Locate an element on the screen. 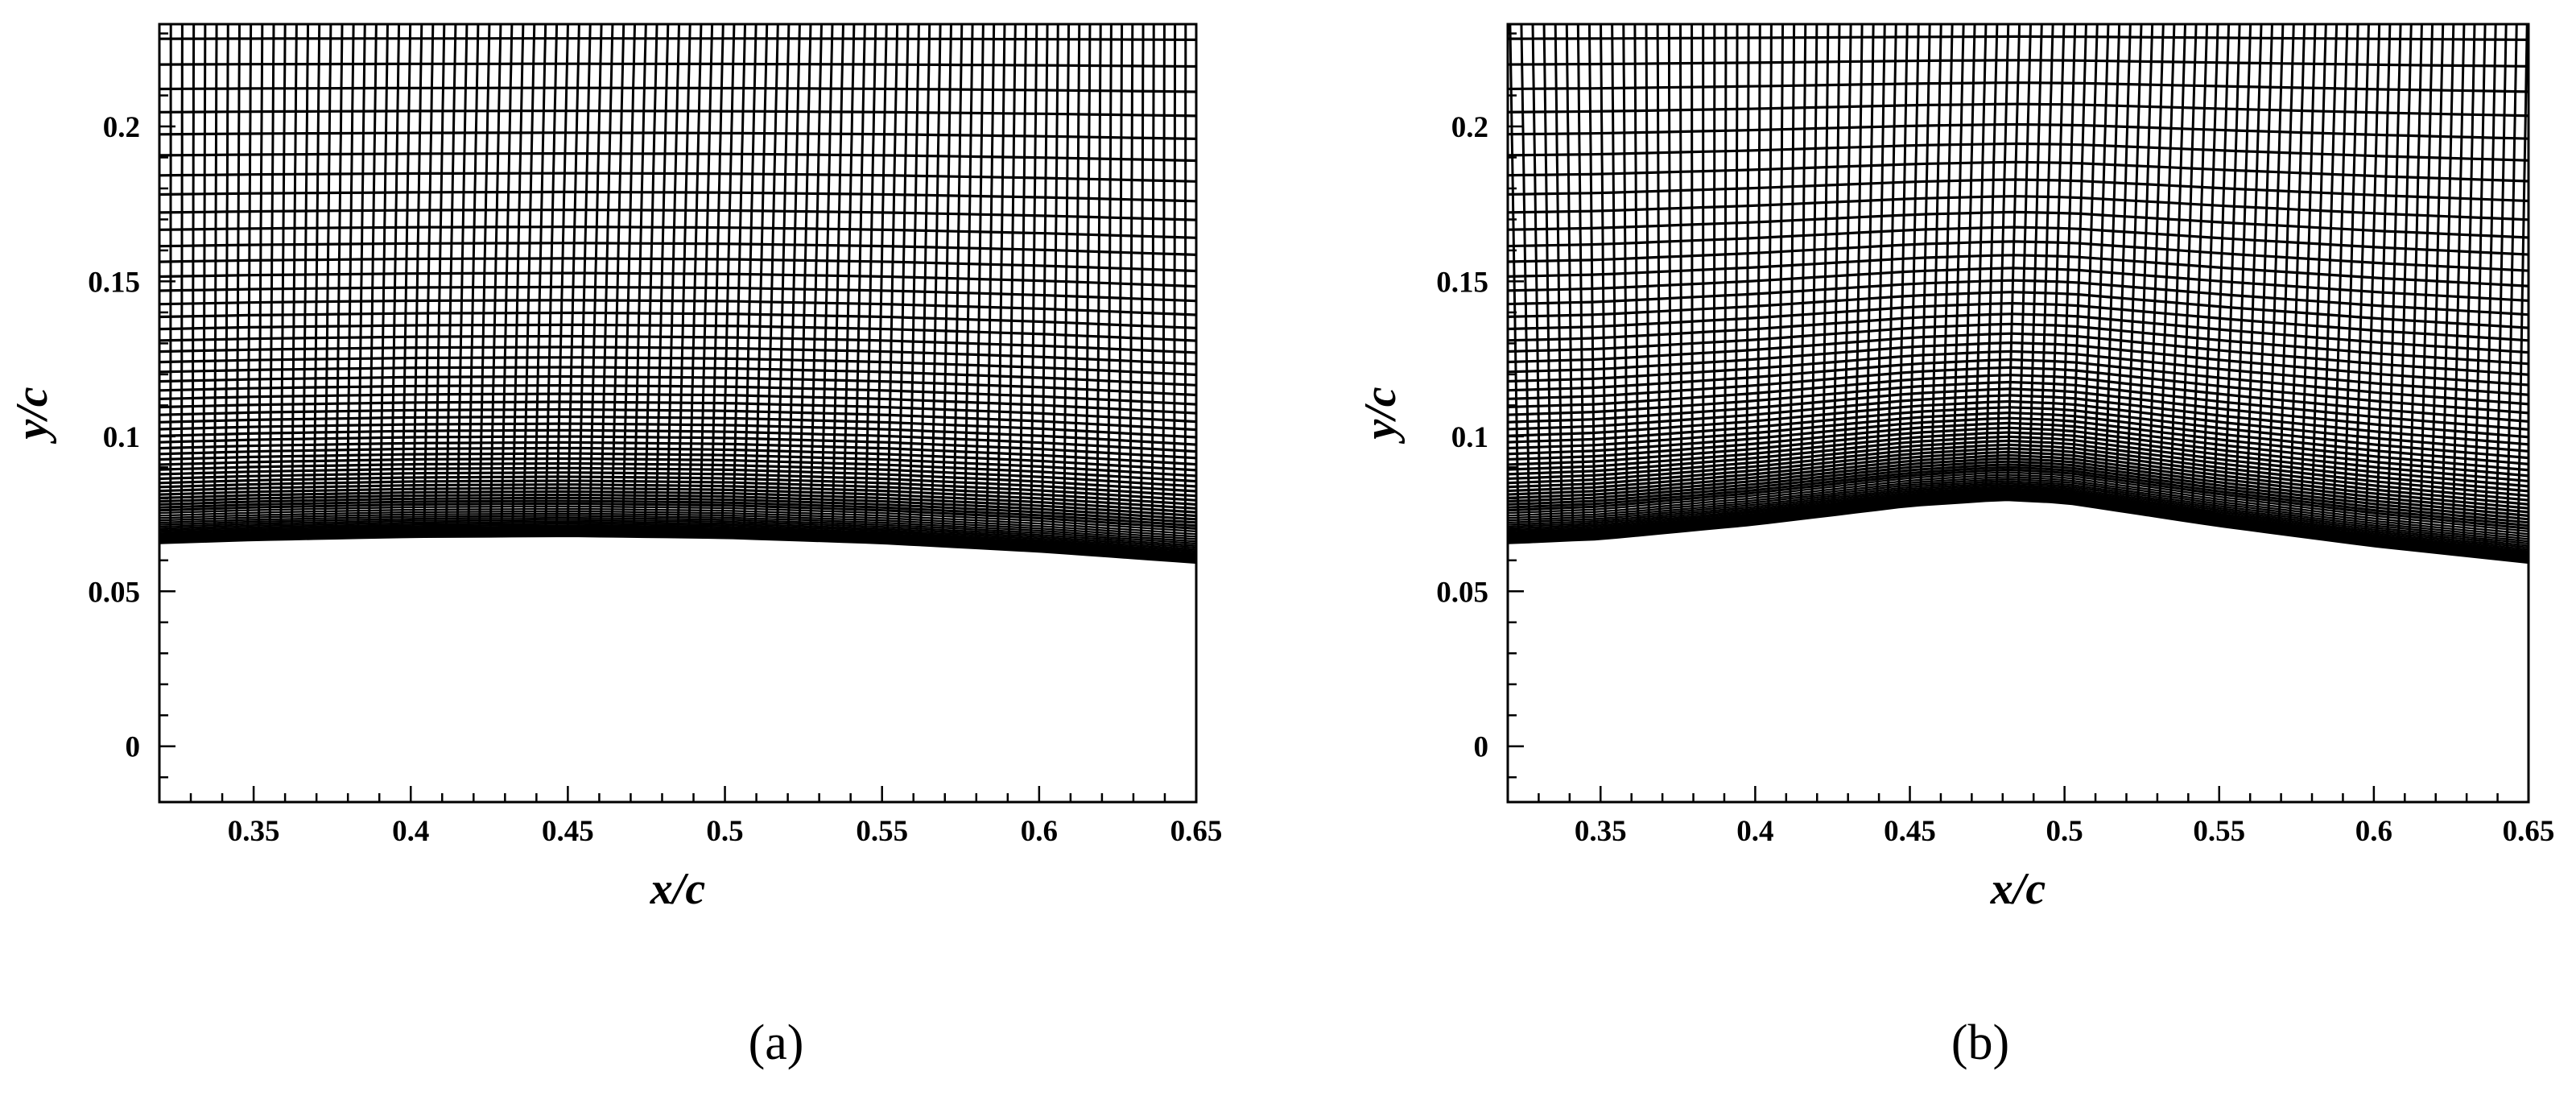  x-tick-label: 0.65 is located at coordinates (1196, 831).